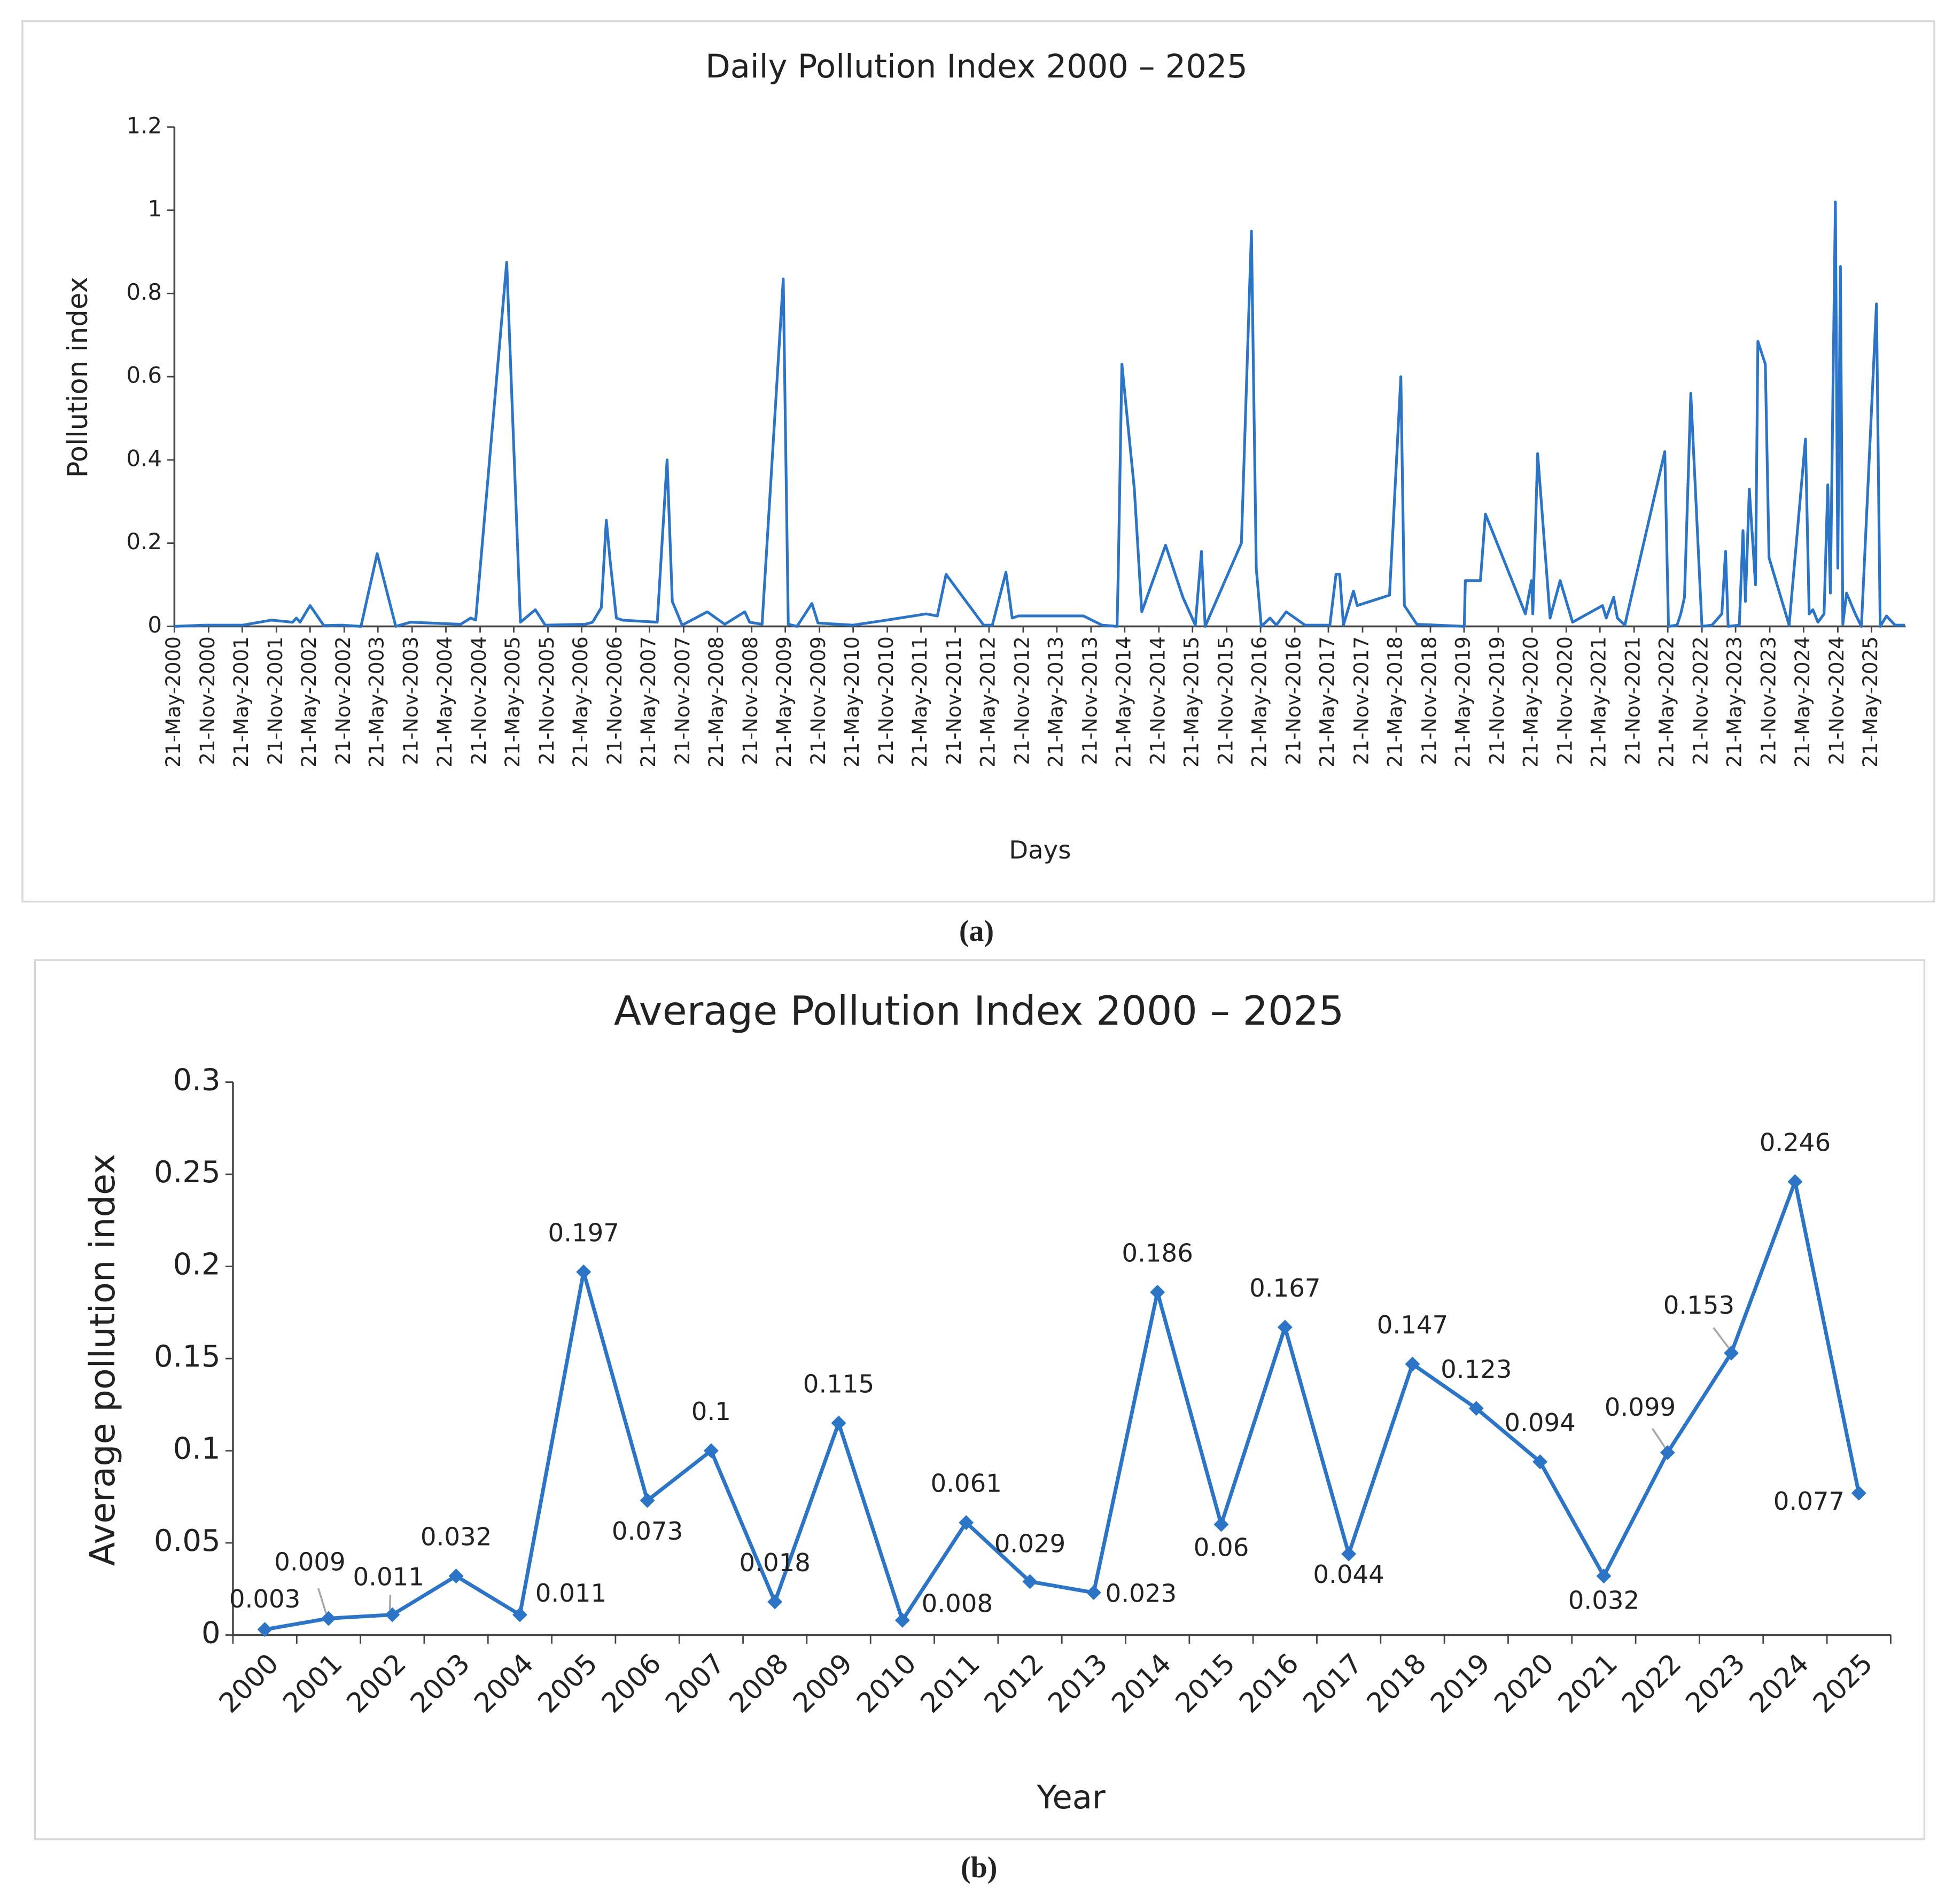 The image size is (1953, 1904). What do you see at coordinates (144, 292) in the screenshot?
I see `y-tick-label: 0.8` at bounding box center [144, 292].